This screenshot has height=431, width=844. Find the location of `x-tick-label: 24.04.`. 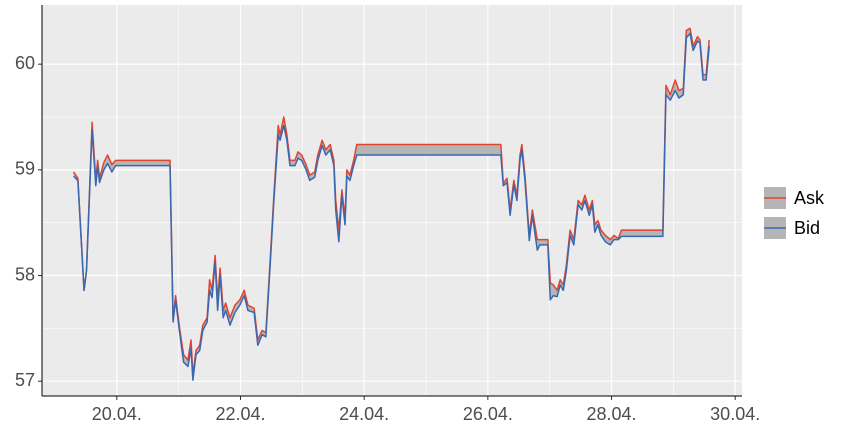

x-tick-label: 24.04. is located at coordinates (364, 414).